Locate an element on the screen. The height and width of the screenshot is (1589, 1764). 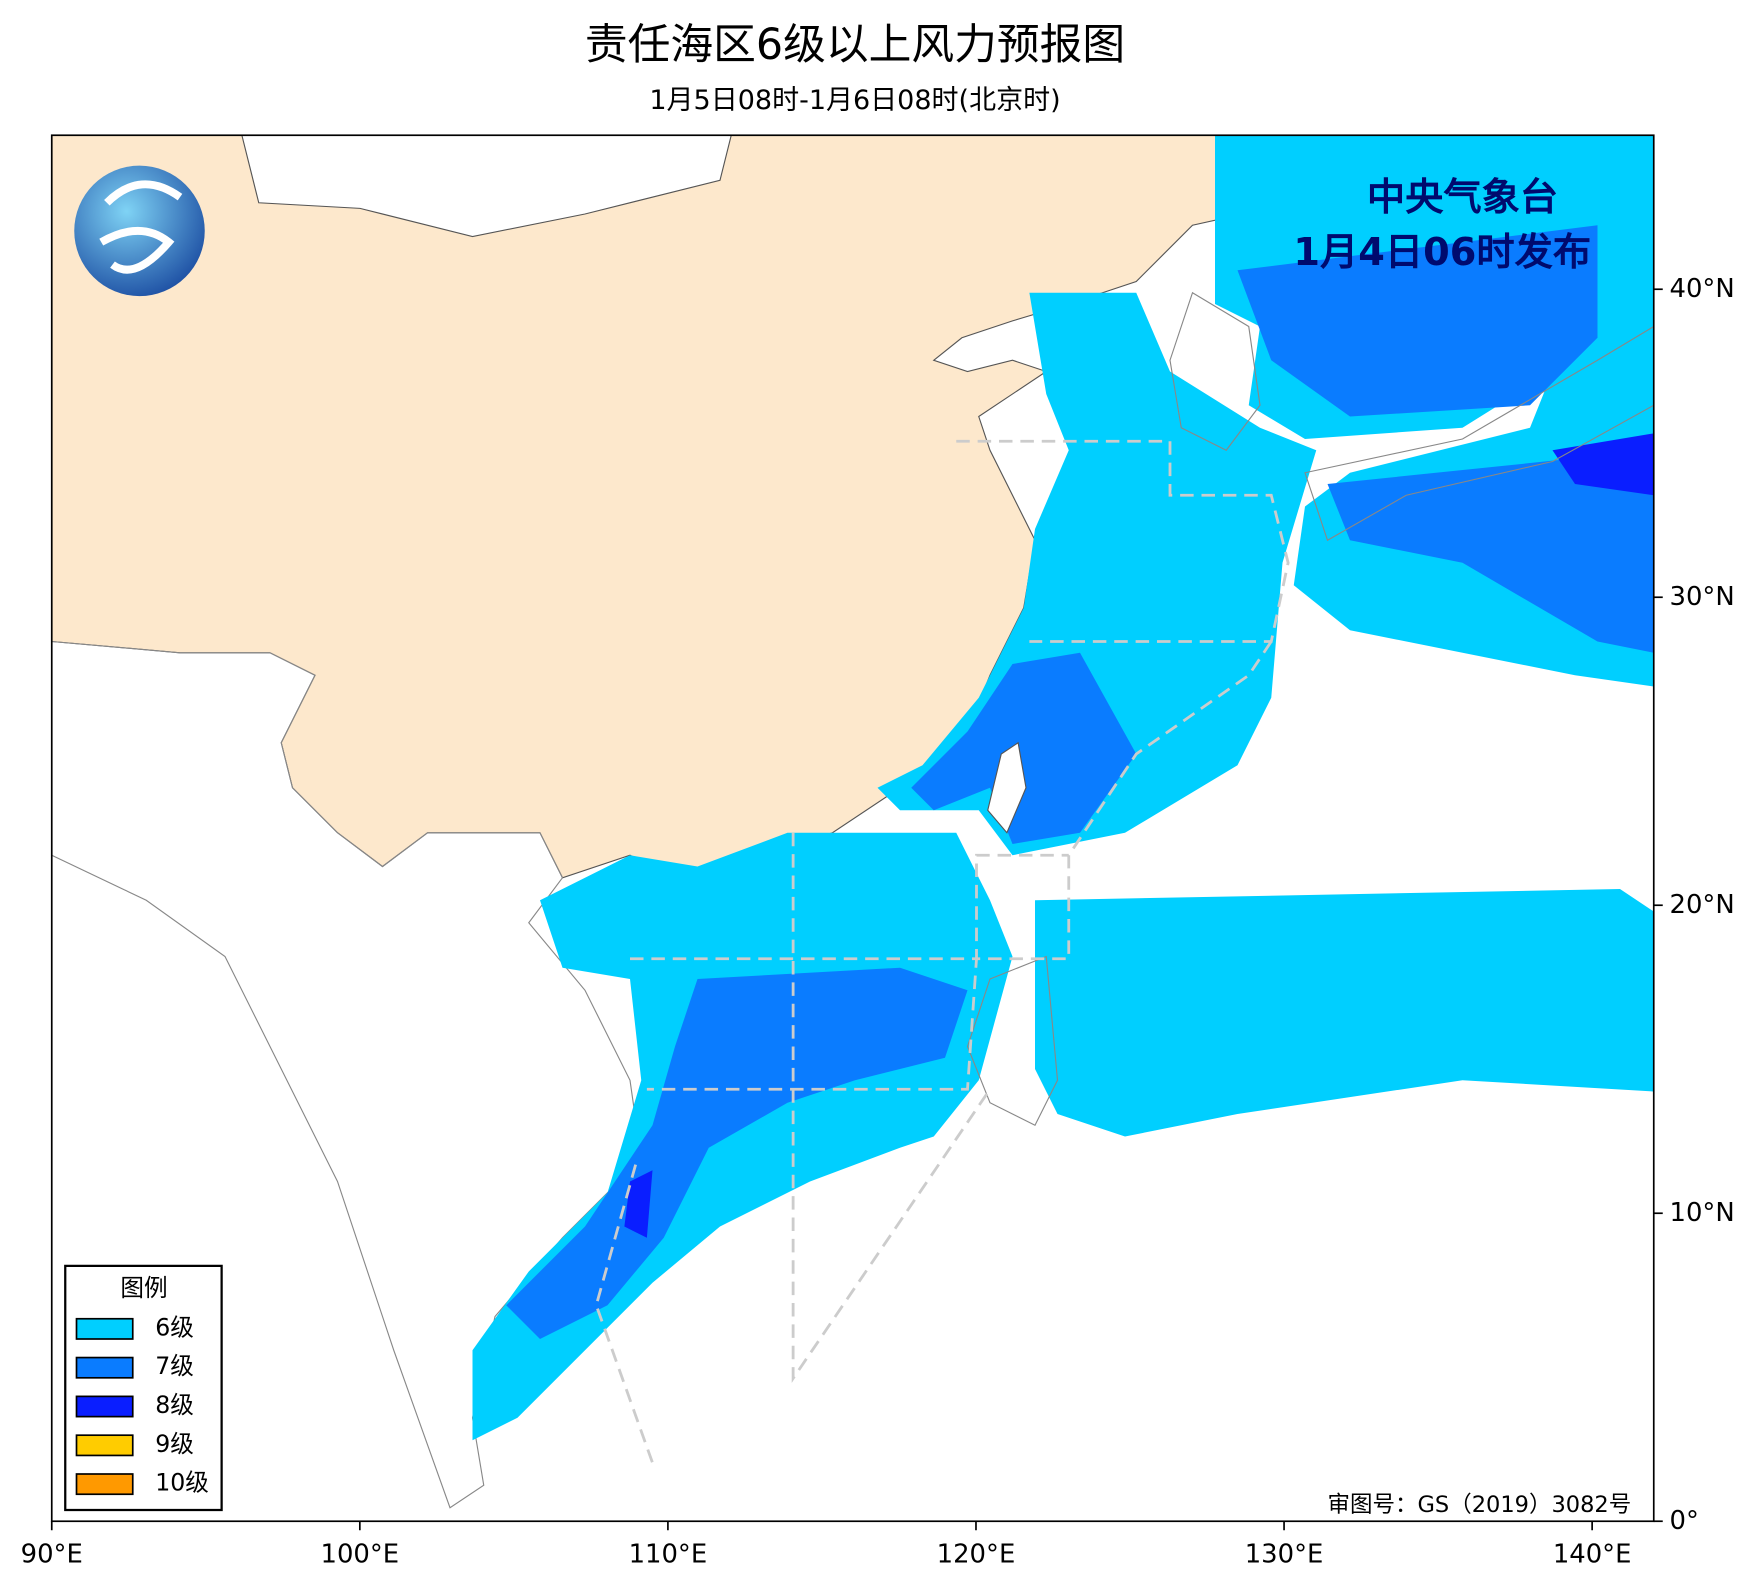
y-tick-label: 20°N is located at coordinates (1702, 905).